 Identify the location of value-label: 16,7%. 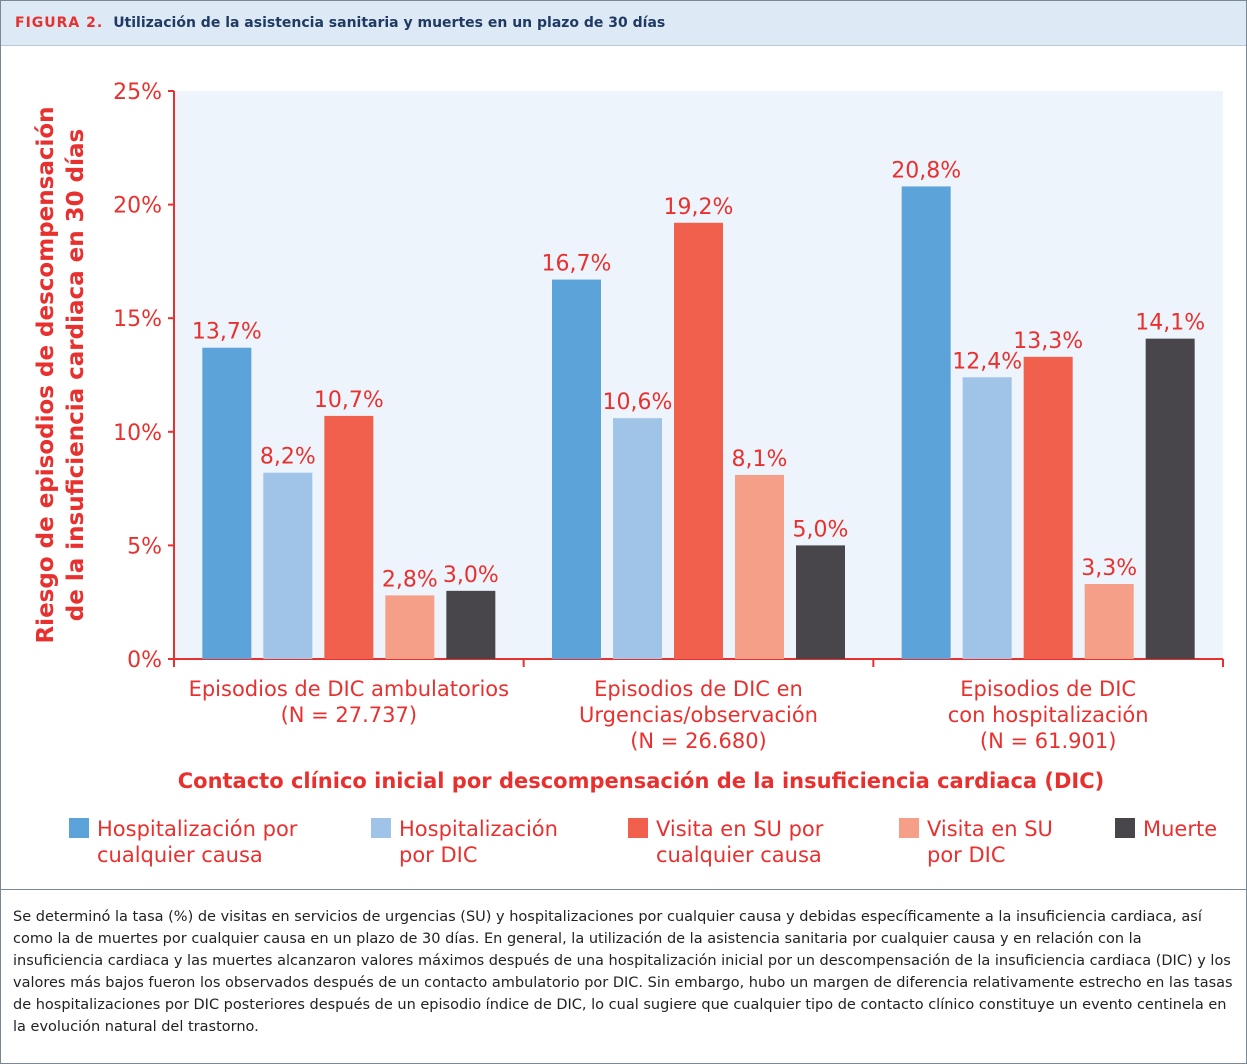
(577, 264).